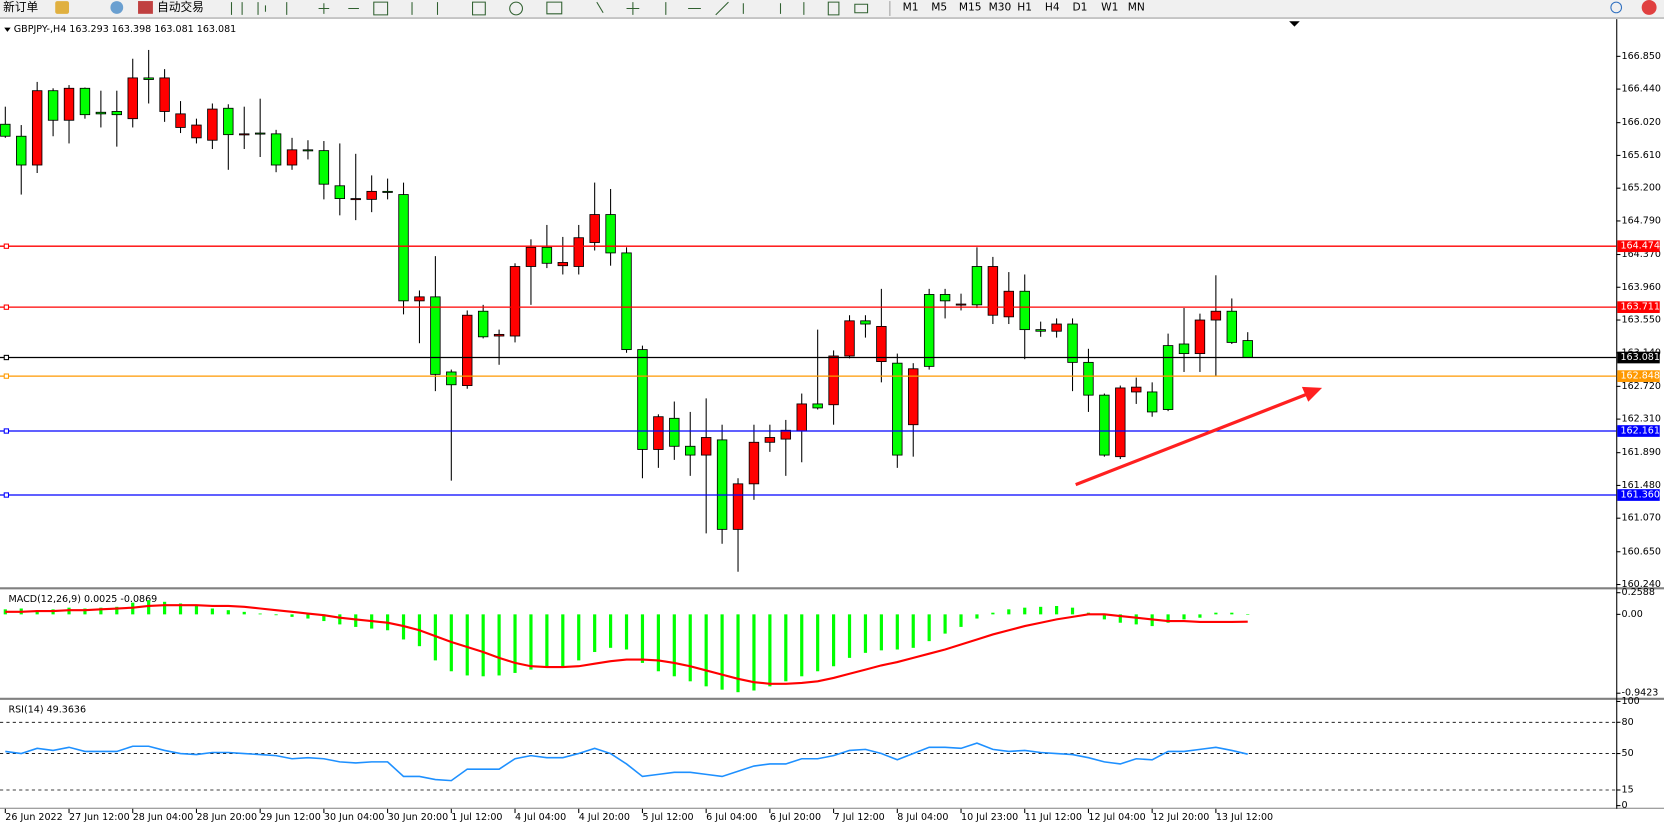  I want to click on timeframe-button: M1, so click(911, 6).